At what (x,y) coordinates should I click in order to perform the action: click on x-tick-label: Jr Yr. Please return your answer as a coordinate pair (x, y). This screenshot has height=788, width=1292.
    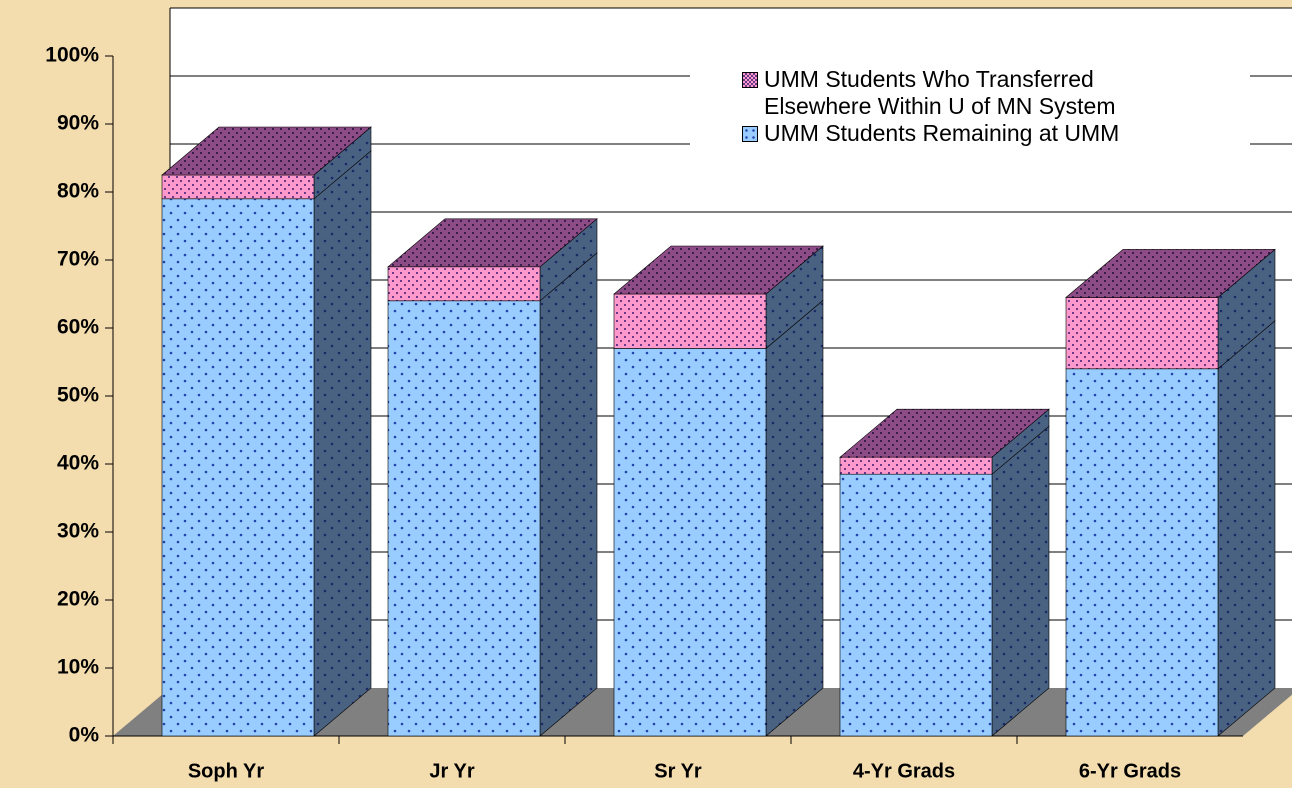
    Looking at the image, I should click on (451, 771).